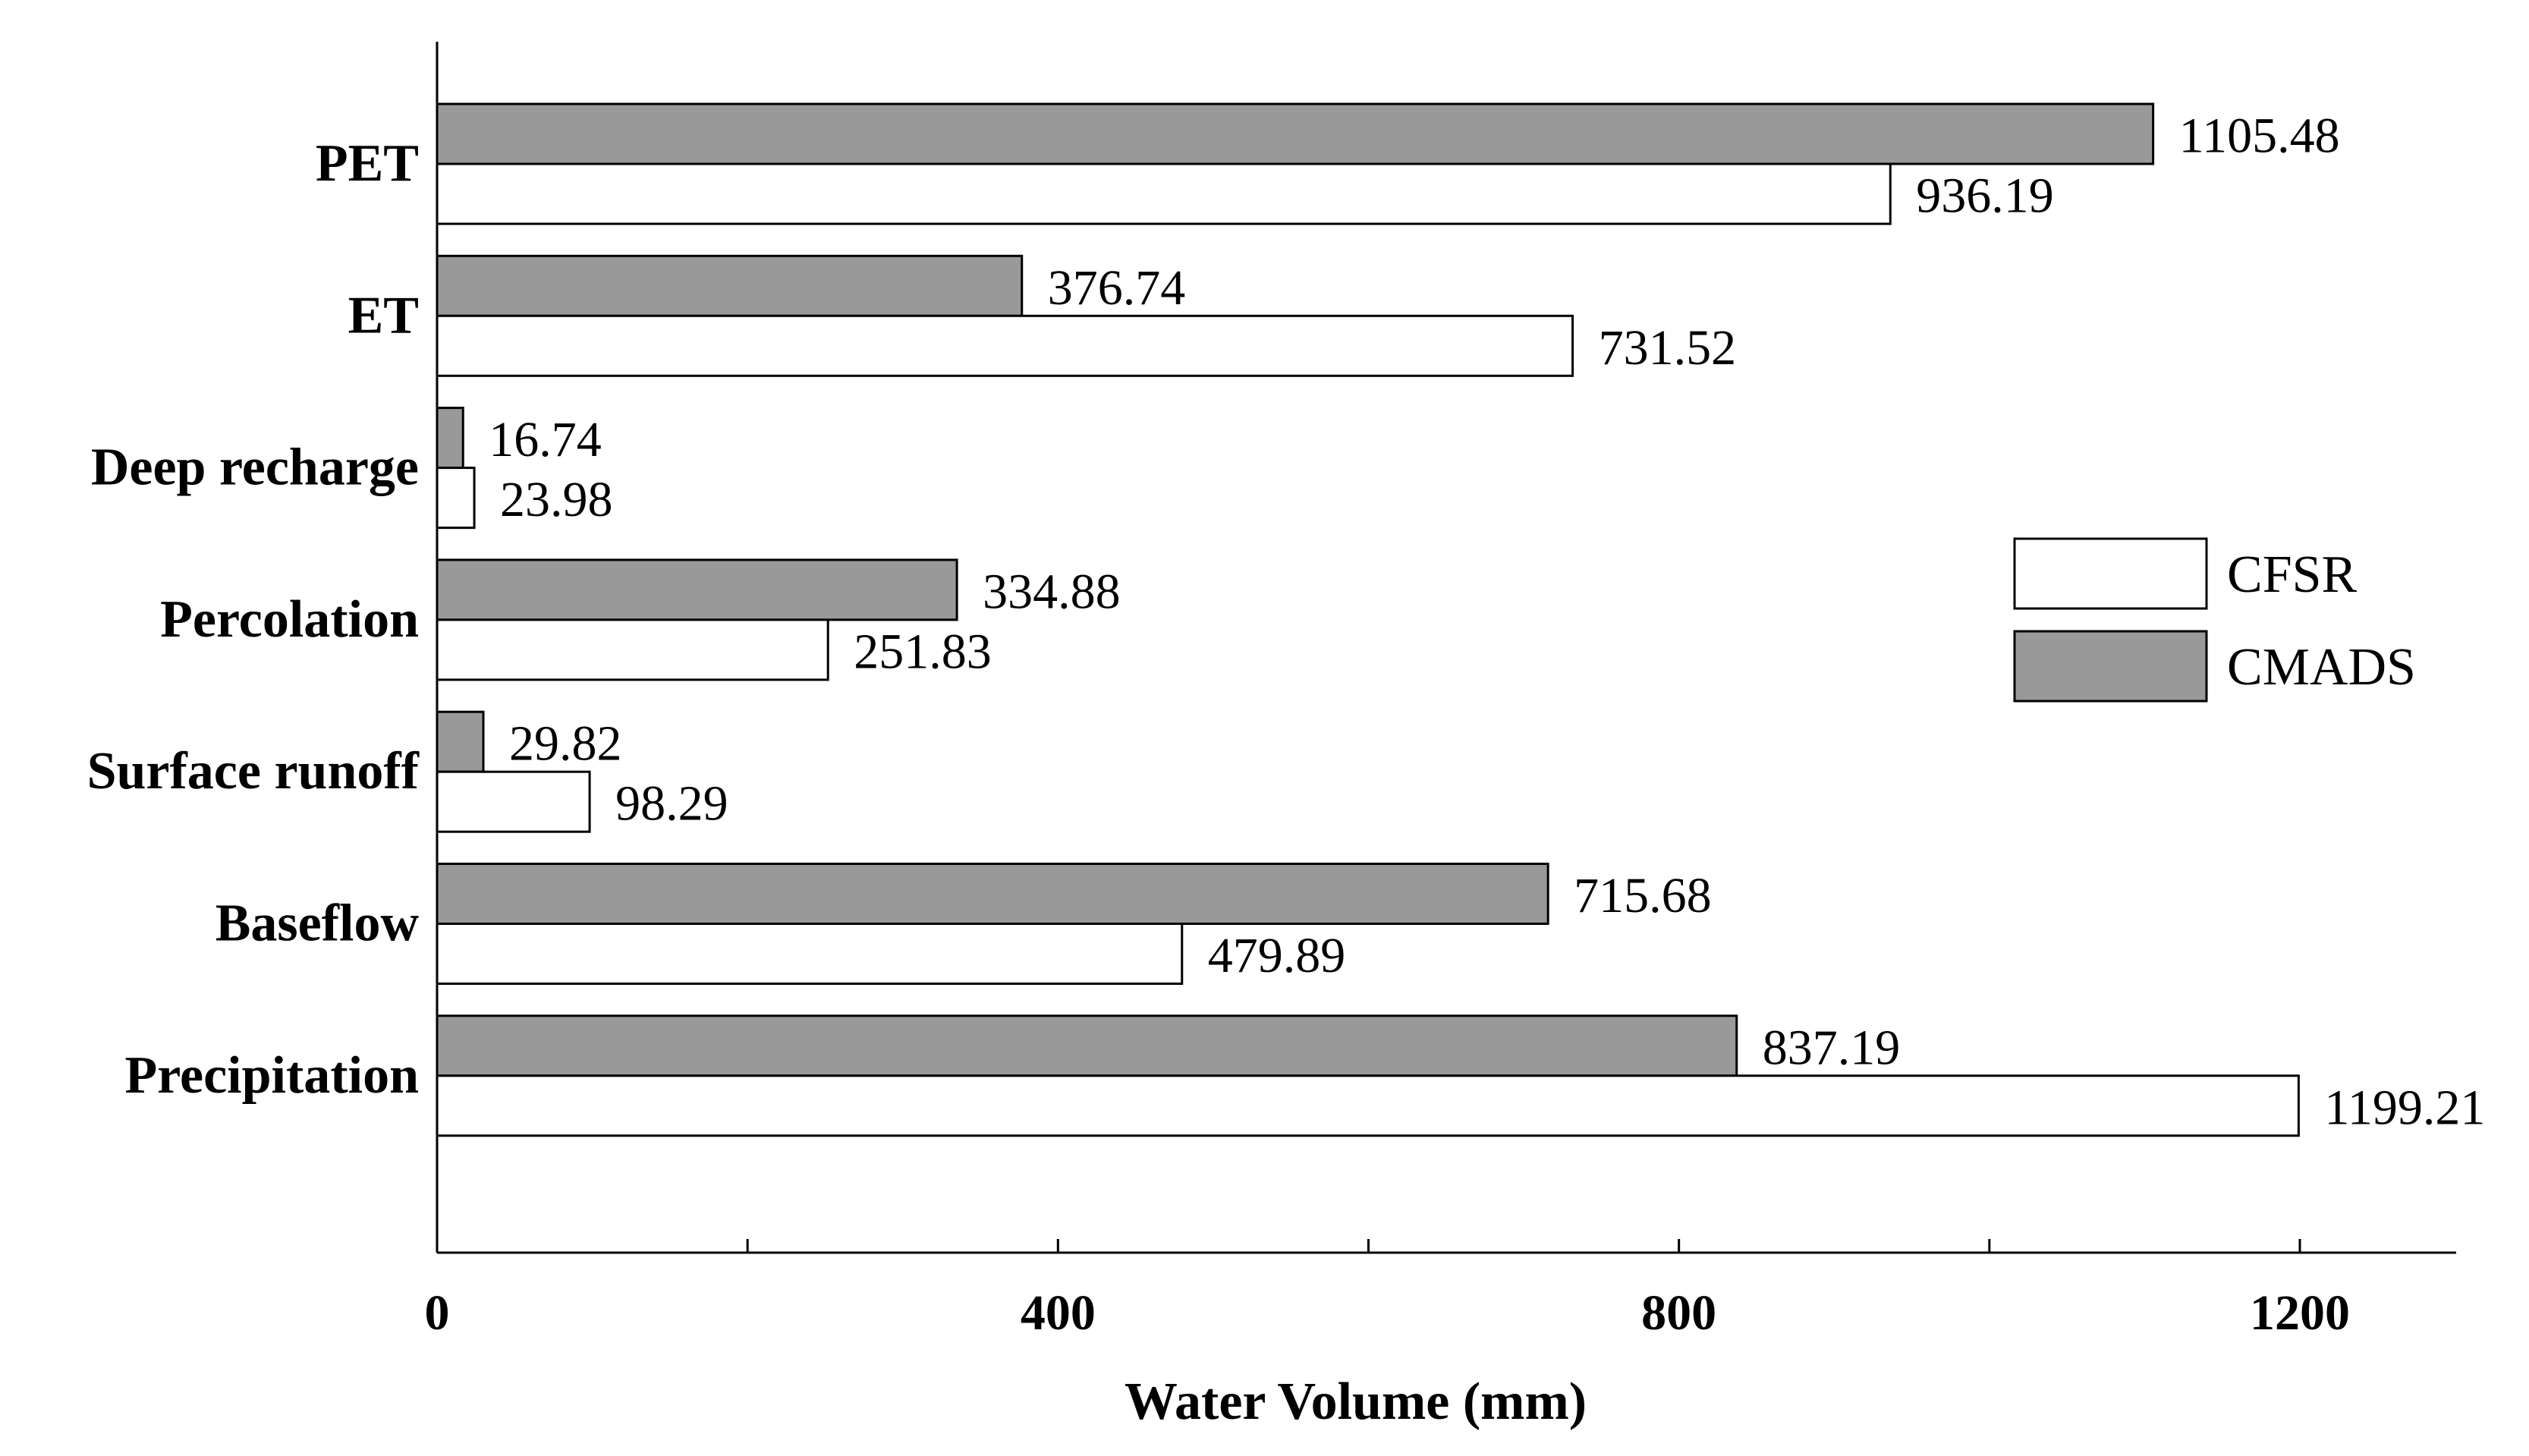 The height and width of the screenshot is (1456, 2529). I want to click on value-label-cmads: 376.74, so click(1117, 288).